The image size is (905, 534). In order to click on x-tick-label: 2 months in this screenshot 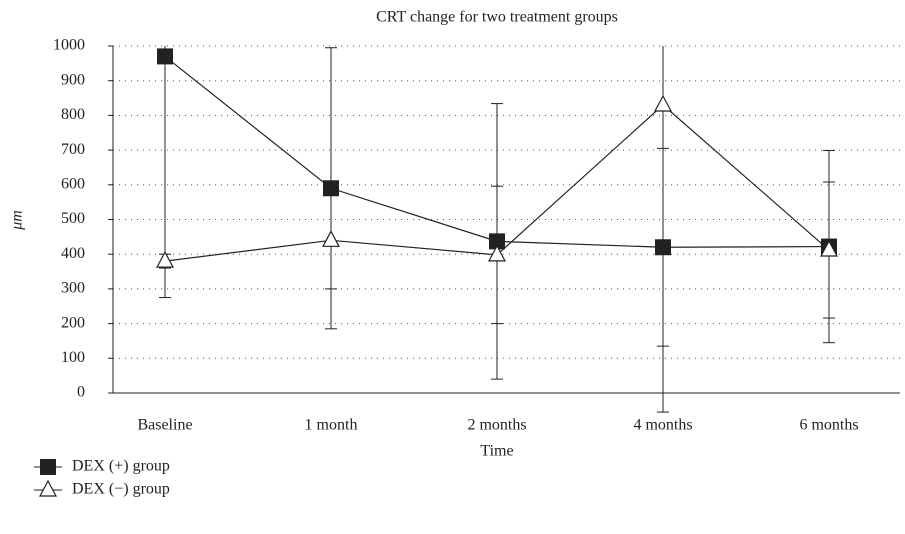, I will do `click(496, 425)`.